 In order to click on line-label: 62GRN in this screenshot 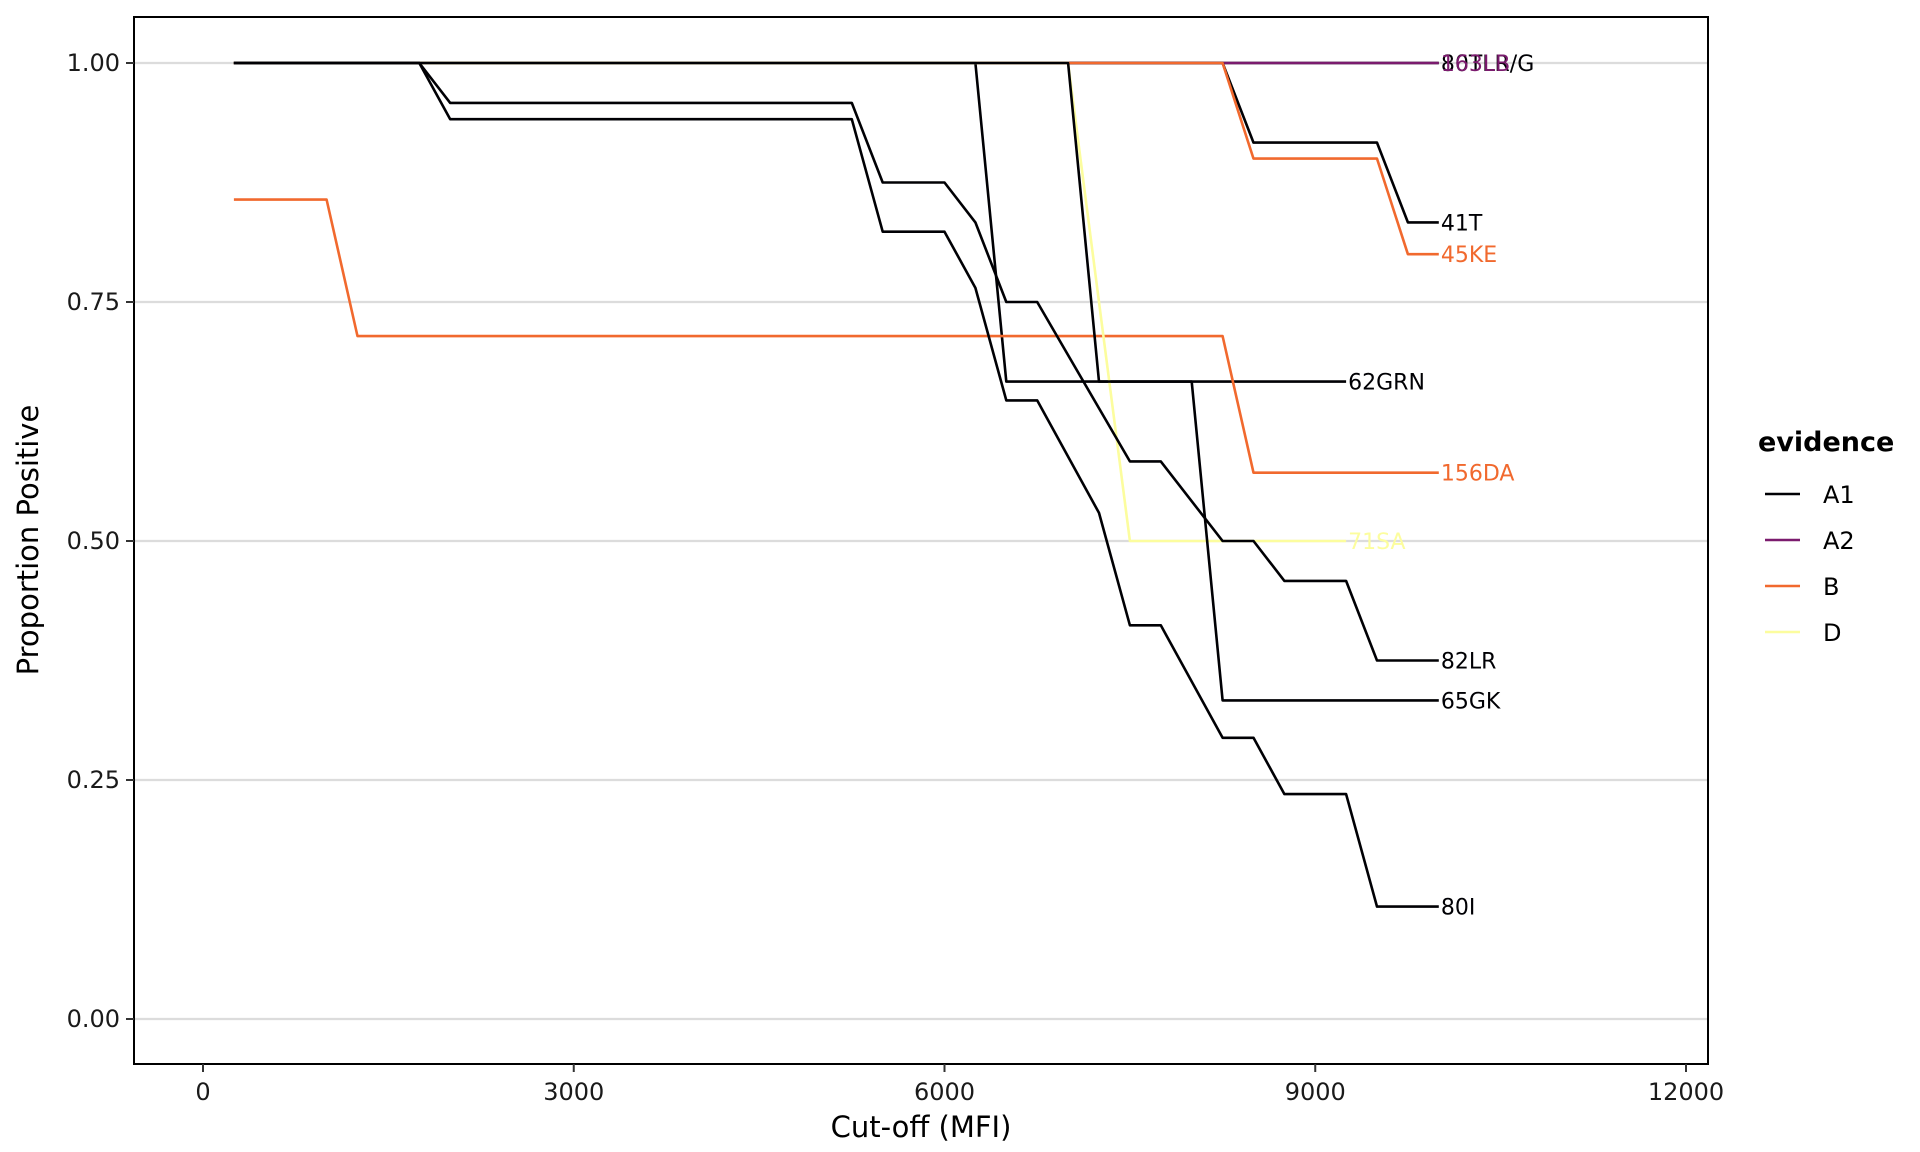, I will do `click(1386, 383)`.